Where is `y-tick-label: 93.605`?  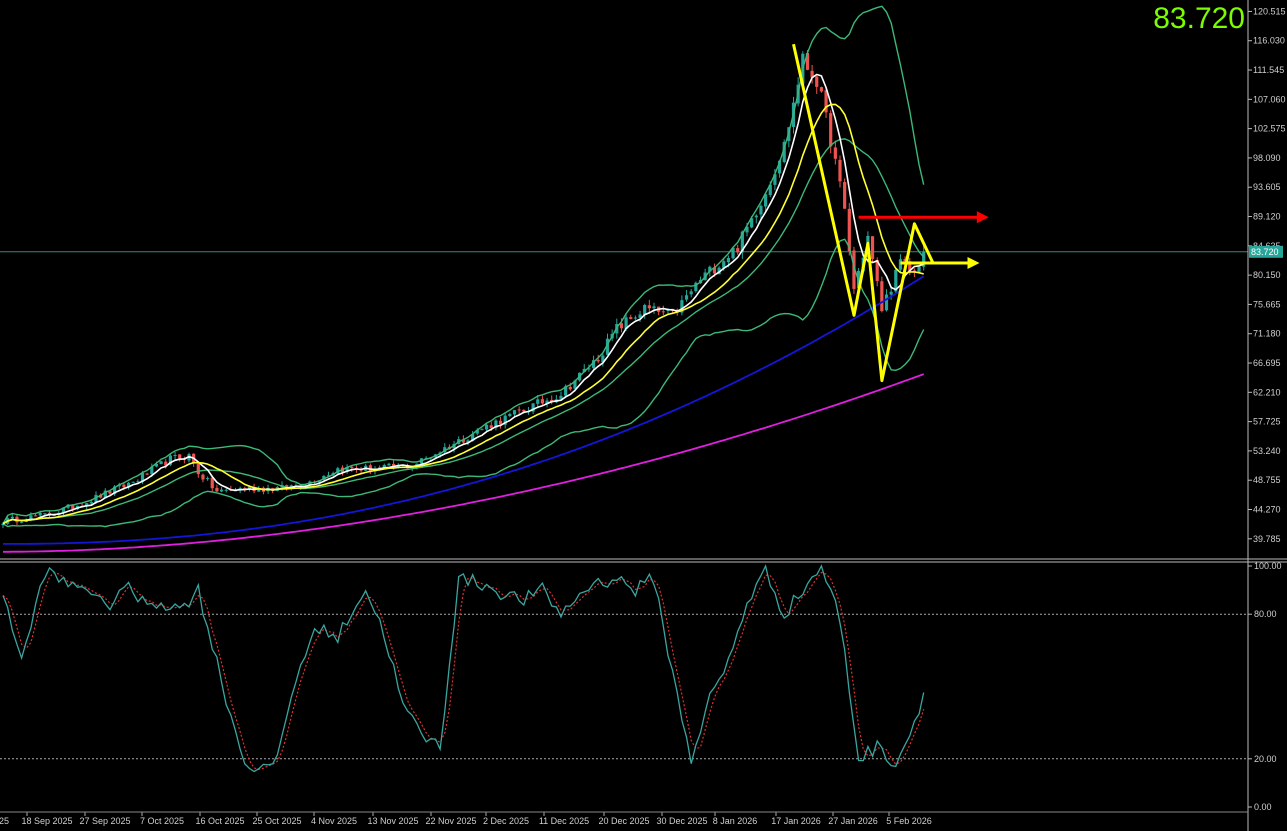
y-tick-label: 93.605 is located at coordinates (1267, 187).